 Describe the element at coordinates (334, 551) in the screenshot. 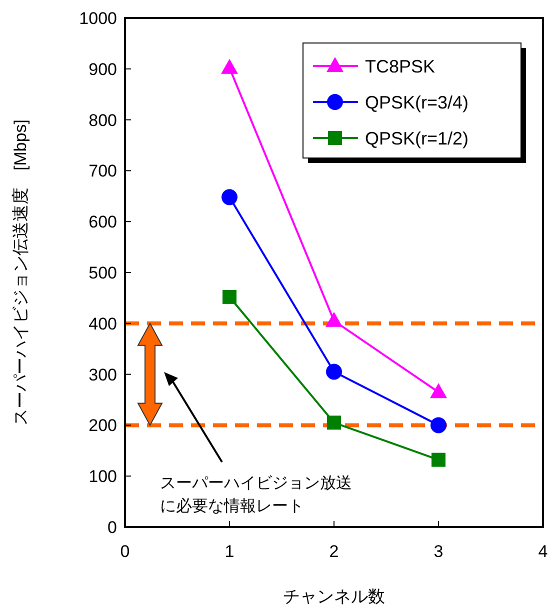

I see `x-tick-label: 2` at that location.